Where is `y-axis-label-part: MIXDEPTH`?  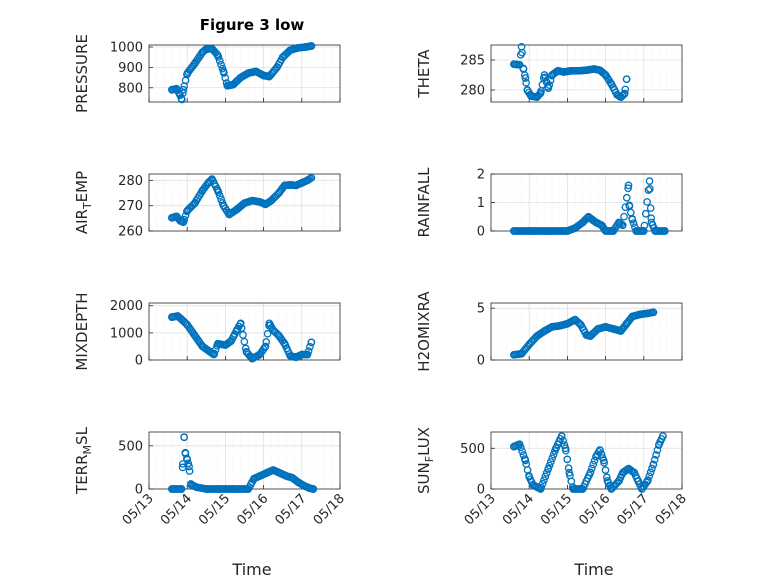 y-axis-label-part: MIXDEPTH is located at coordinates (82, 331).